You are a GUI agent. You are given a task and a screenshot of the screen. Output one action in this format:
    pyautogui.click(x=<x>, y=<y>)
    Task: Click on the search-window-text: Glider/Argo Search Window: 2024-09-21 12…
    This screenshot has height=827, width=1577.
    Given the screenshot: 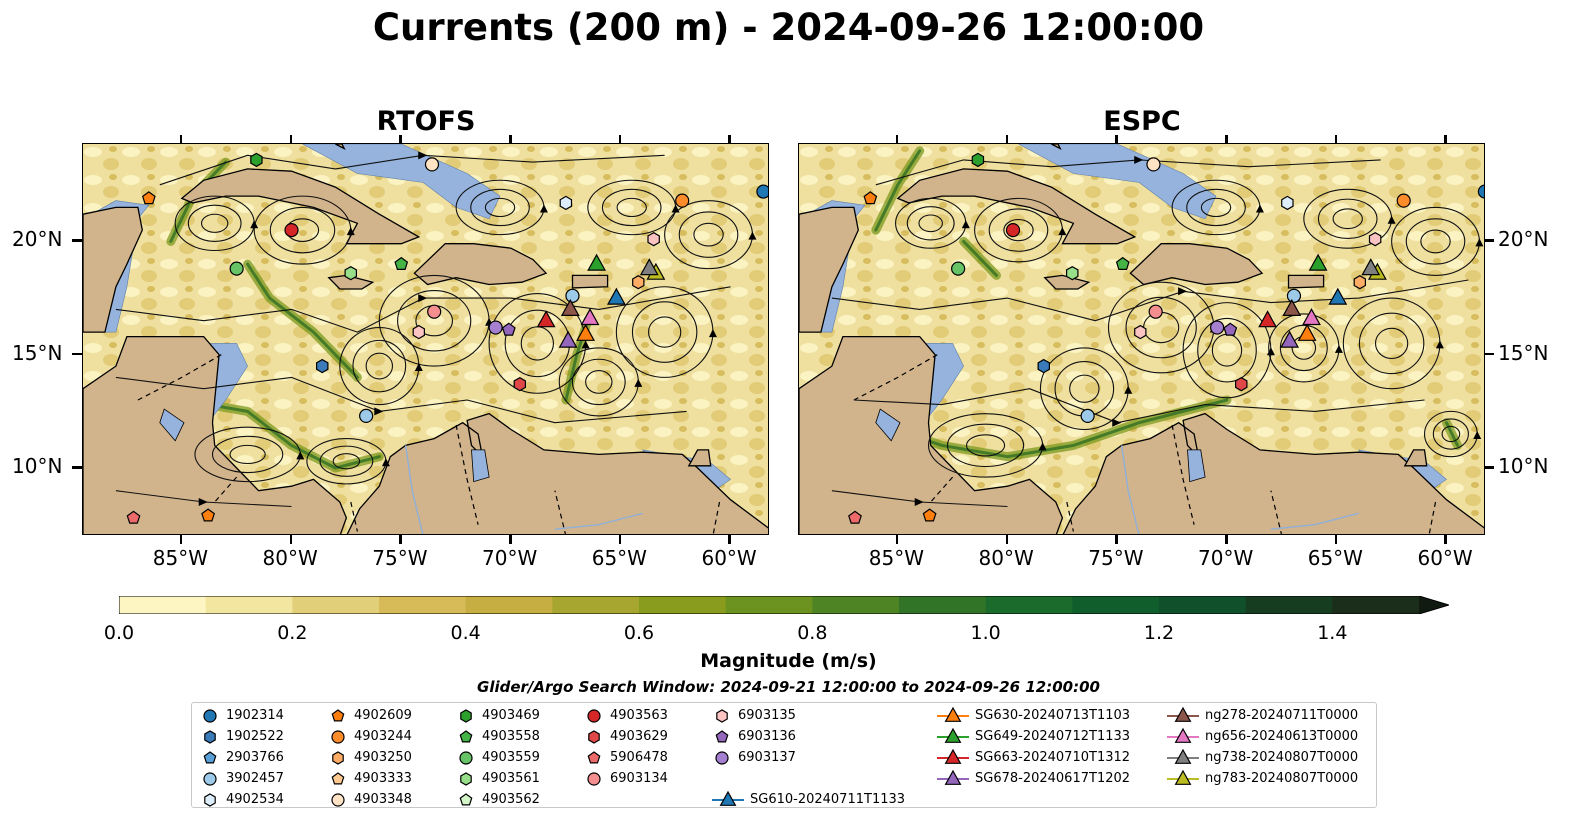 What is the action you would take?
    pyautogui.click(x=788, y=687)
    